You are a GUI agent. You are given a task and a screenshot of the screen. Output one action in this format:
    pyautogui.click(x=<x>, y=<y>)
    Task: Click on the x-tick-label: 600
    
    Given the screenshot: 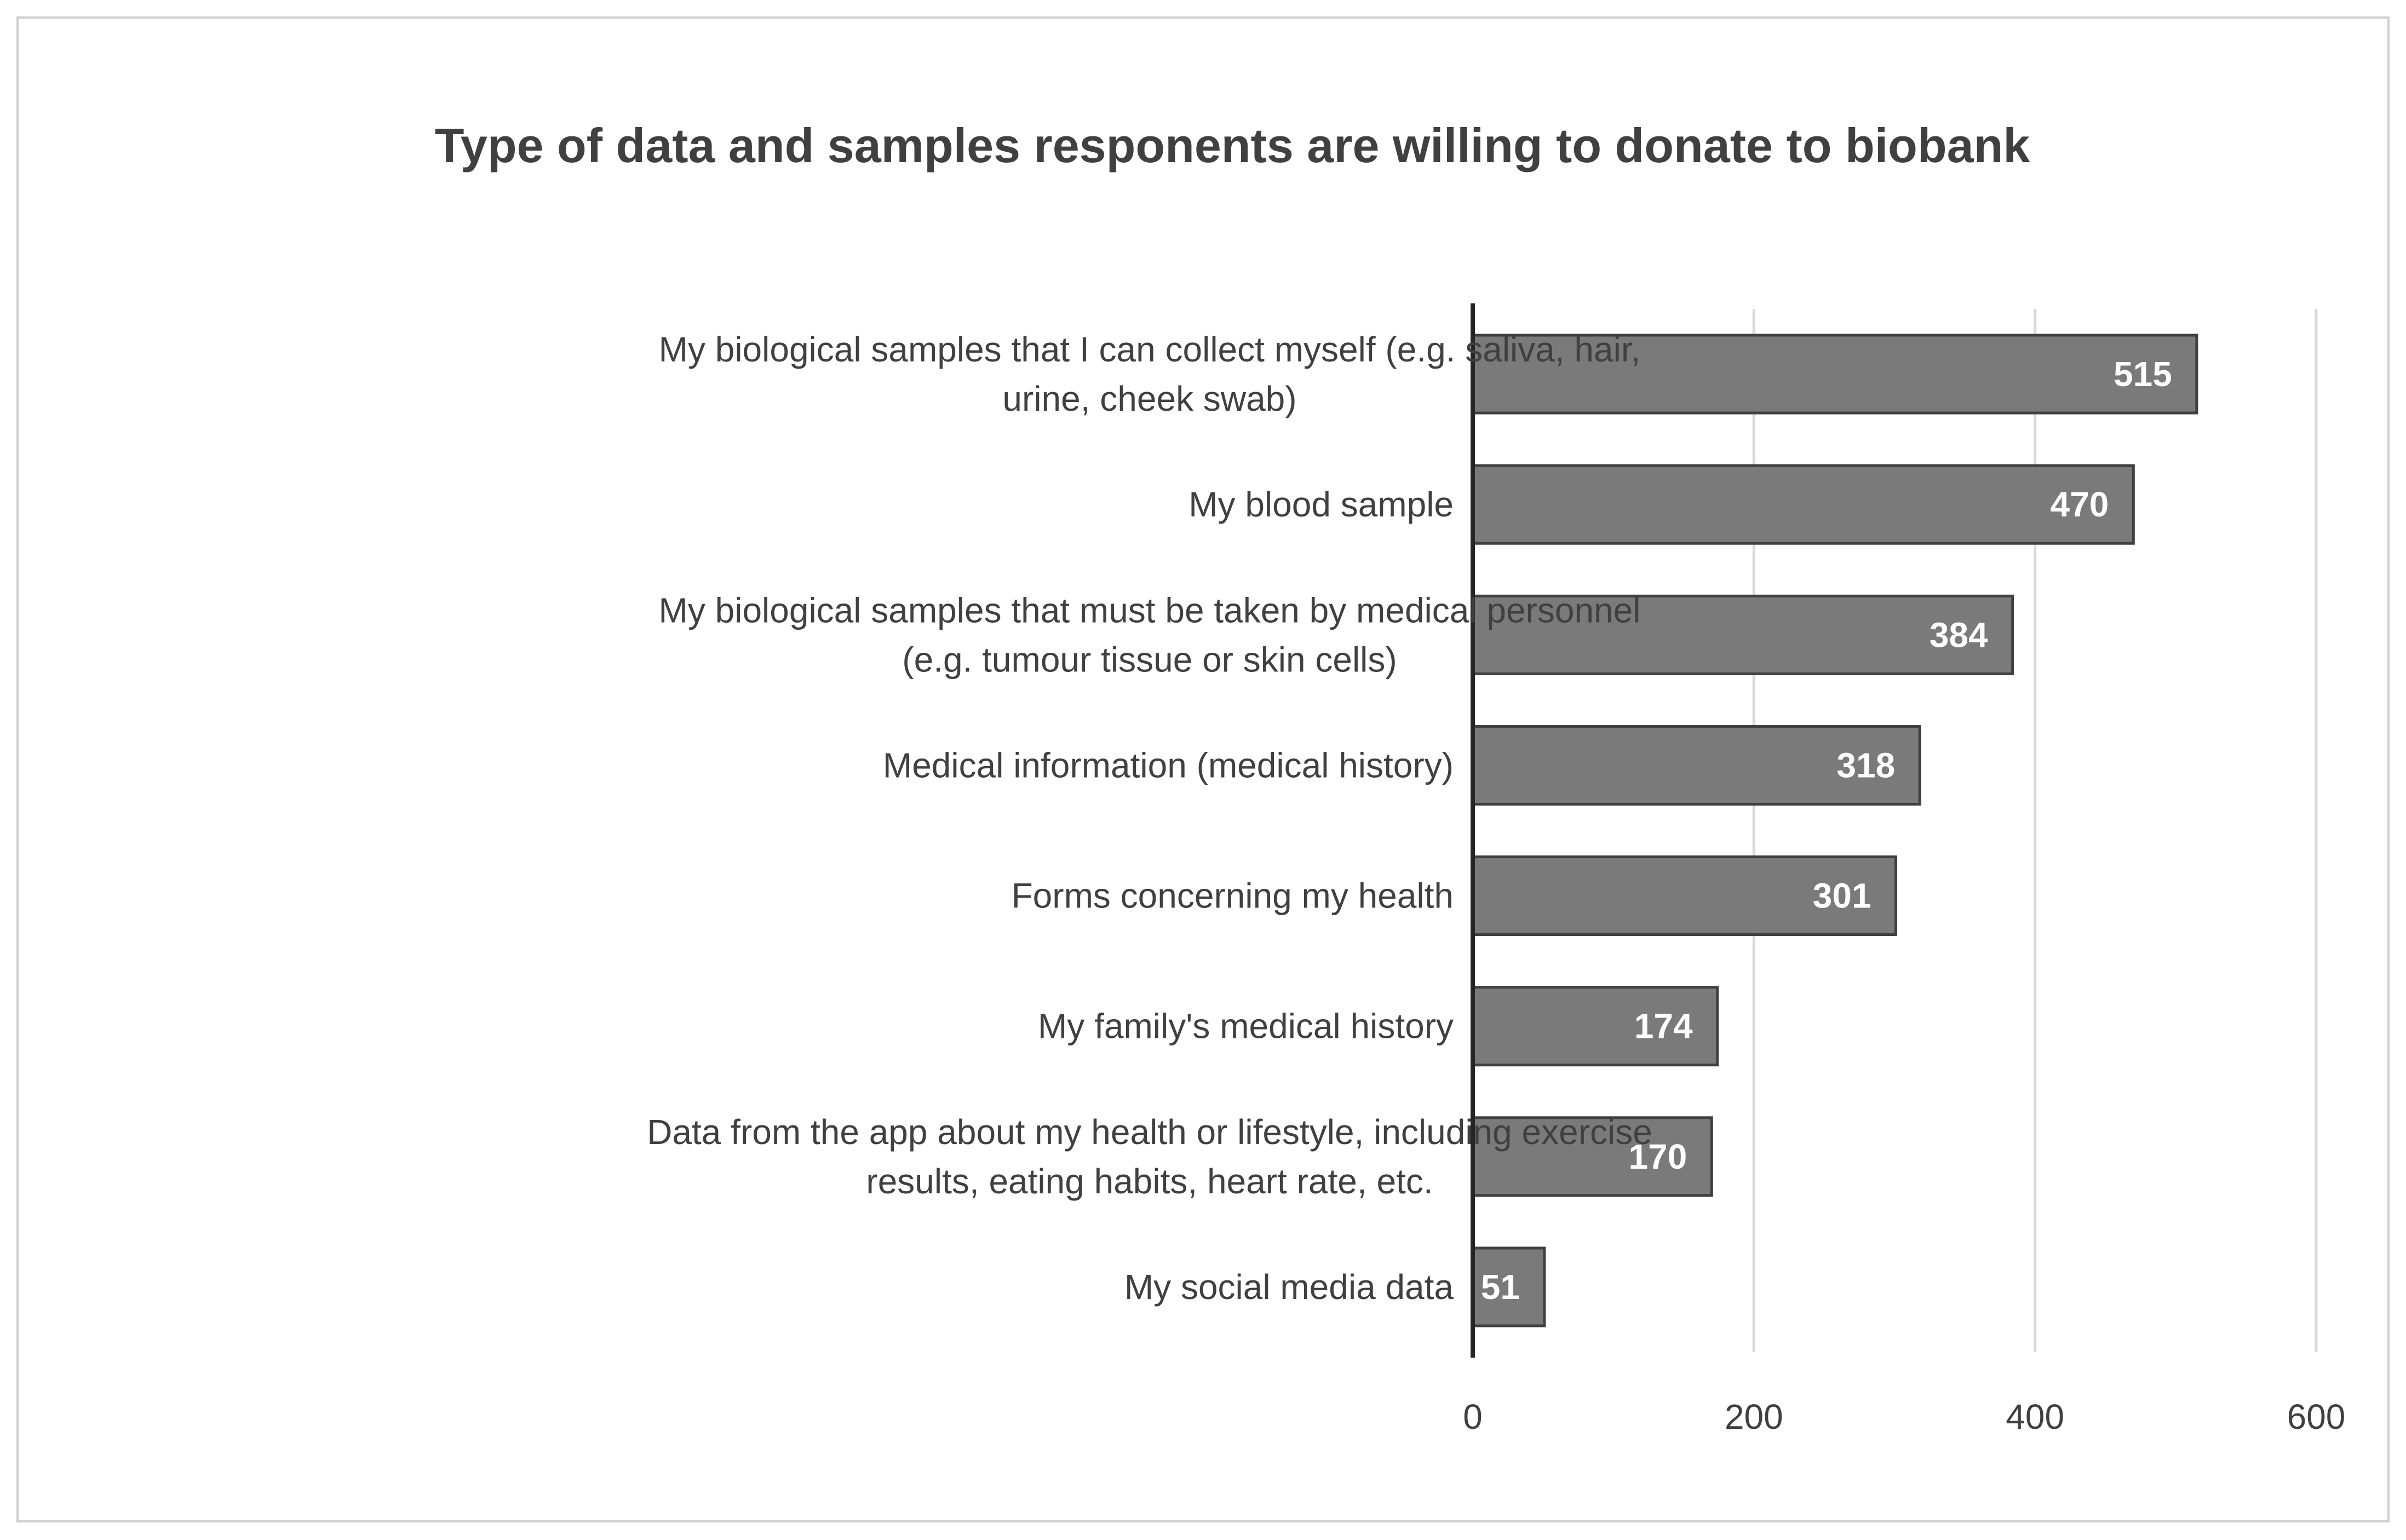 What is the action you would take?
    pyautogui.click(x=2316, y=1416)
    